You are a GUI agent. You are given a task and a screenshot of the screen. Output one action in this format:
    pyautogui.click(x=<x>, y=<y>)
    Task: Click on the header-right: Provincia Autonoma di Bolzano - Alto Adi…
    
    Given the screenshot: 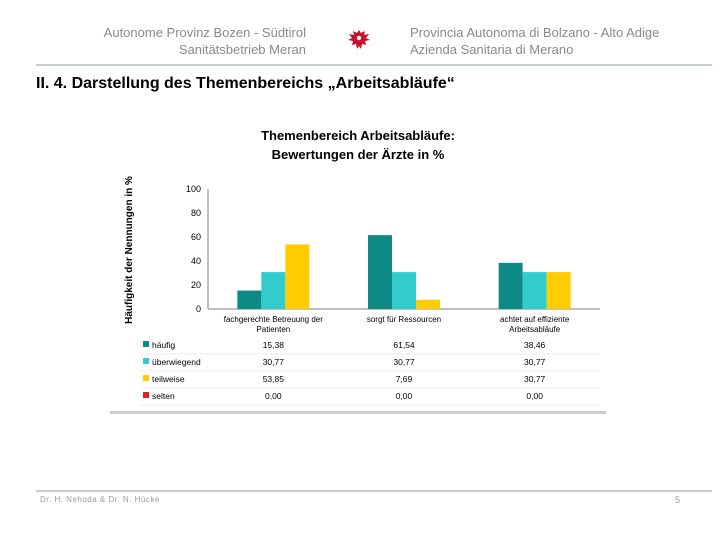 What is the action you would take?
    pyautogui.click(x=560, y=41)
    